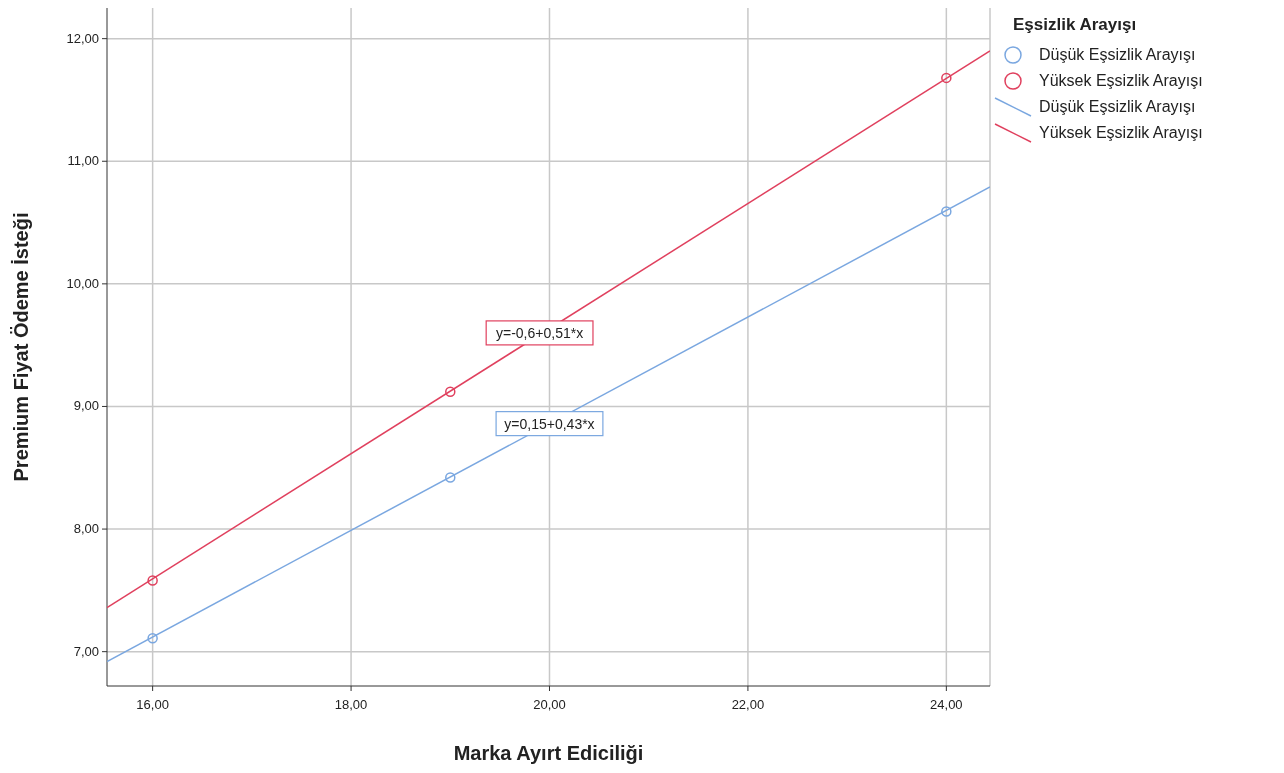 The image size is (1284, 773). What do you see at coordinates (549, 704) in the screenshot?
I see `x-tick-label: 20,00` at bounding box center [549, 704].